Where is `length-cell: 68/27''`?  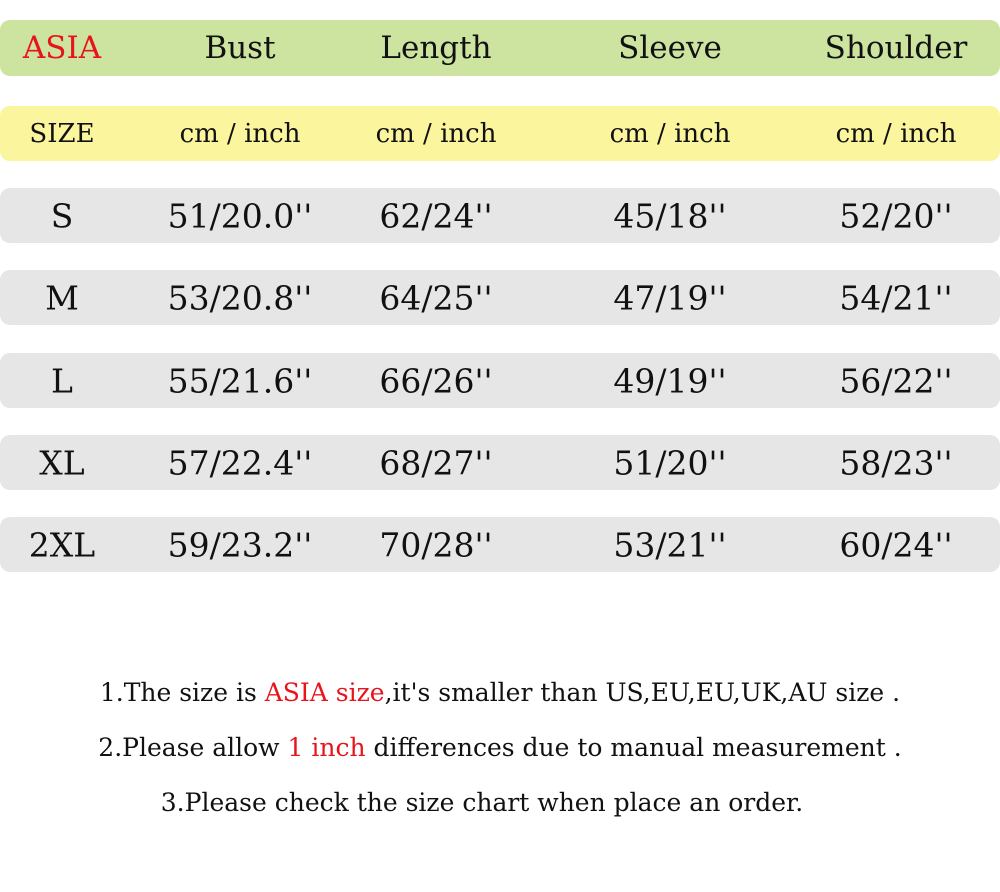 length-cell: 68/27'' is located at coordinates (436, 462).